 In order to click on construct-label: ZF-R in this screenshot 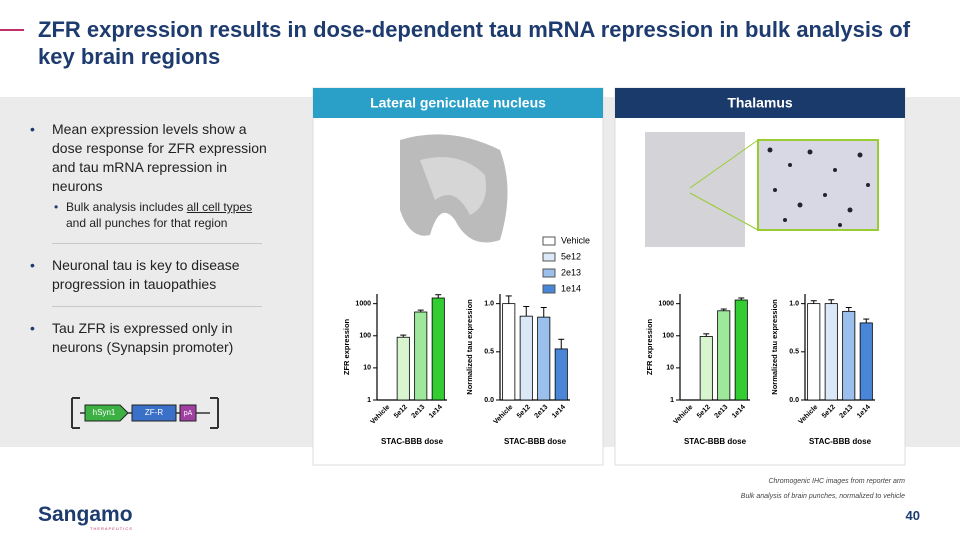, I will do `click(154, 412)`.